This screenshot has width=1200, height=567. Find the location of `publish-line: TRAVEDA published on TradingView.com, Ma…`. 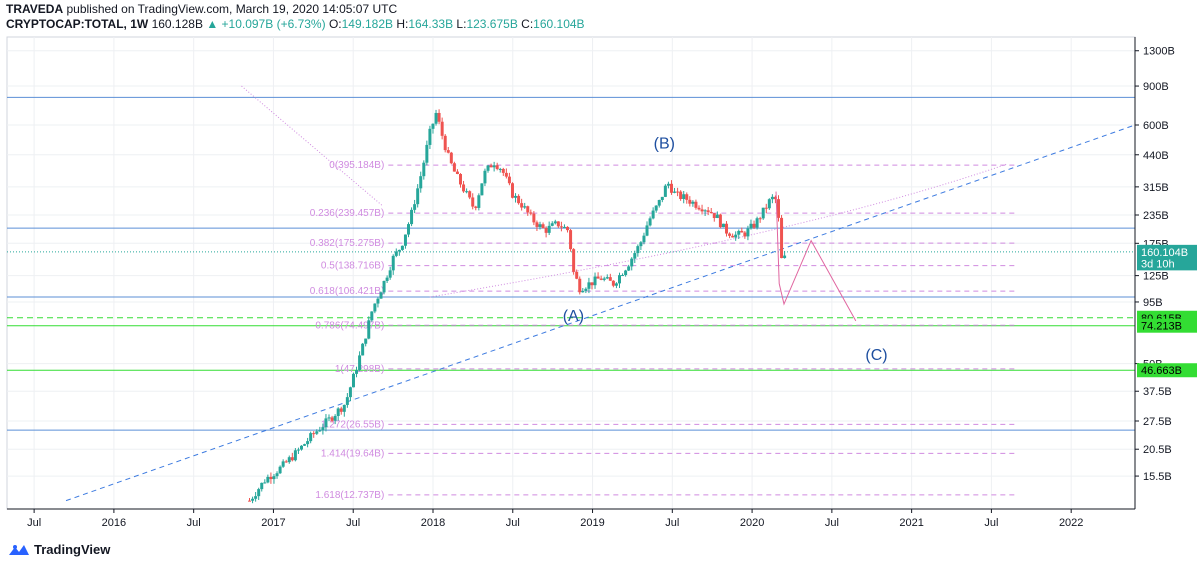

publish-line: TRAVEDA published on TradingView.com, Ma… is located at coordinates (295, 9).